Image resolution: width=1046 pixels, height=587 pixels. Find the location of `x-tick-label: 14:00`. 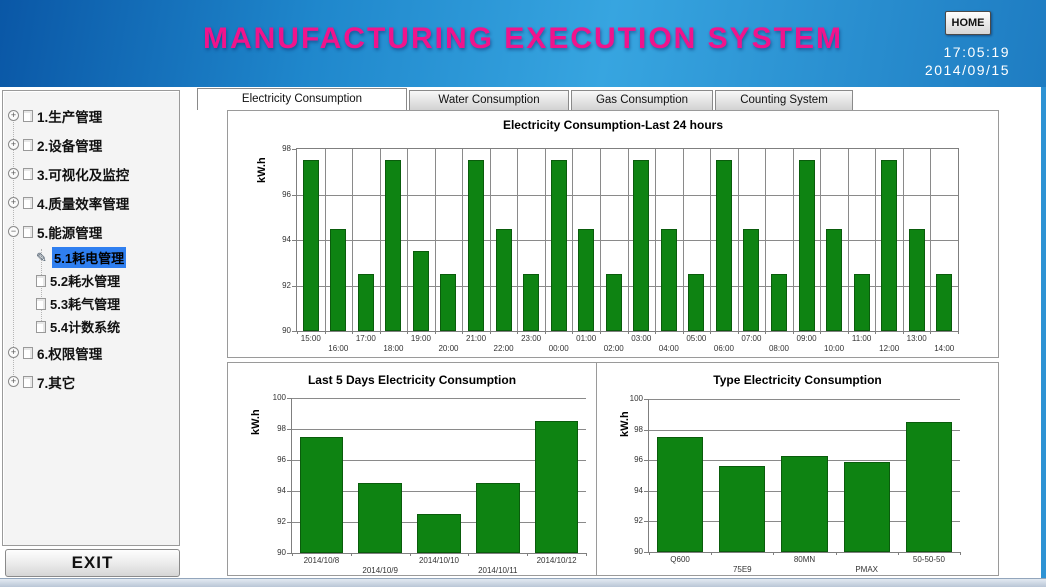

x-tick-label: 14:00 is located at coordinates (944, 348).